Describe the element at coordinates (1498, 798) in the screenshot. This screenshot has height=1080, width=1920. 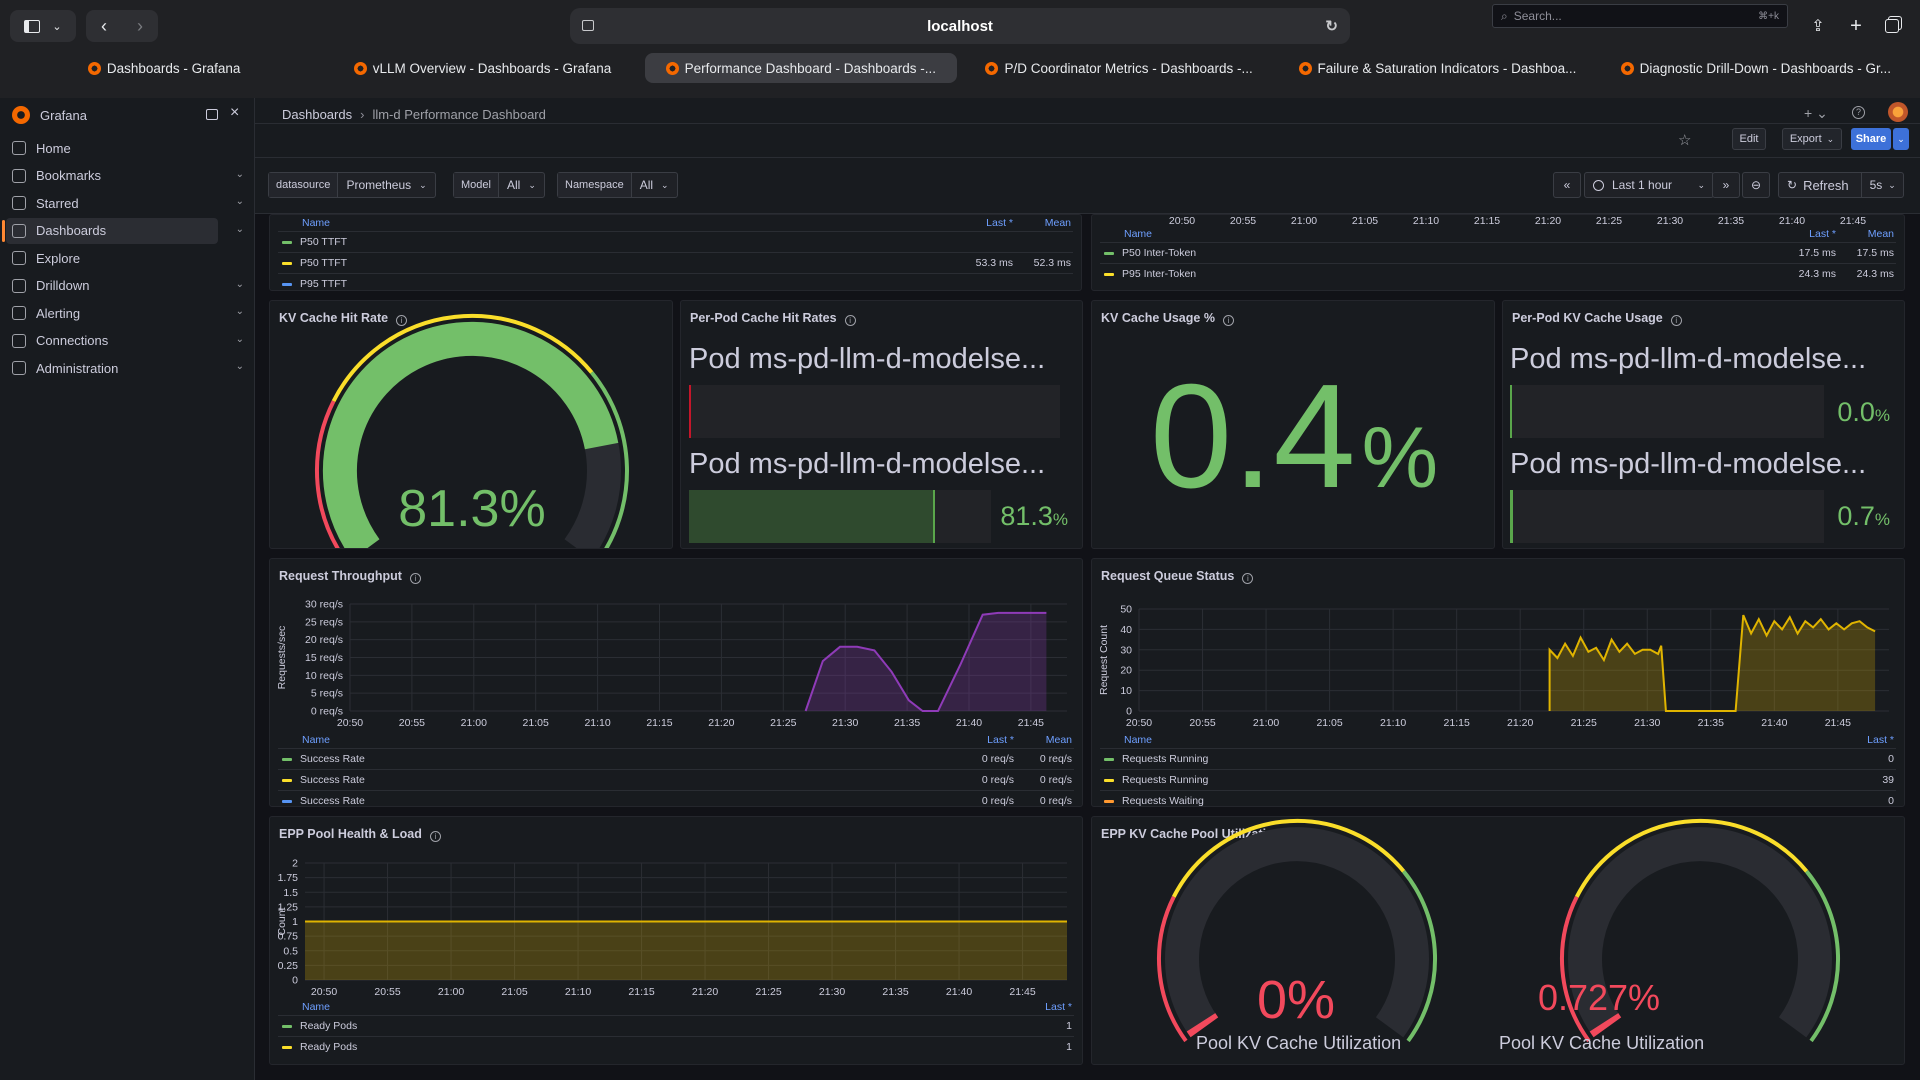
I see `legend-row: Requests Waiting 0` at that location.